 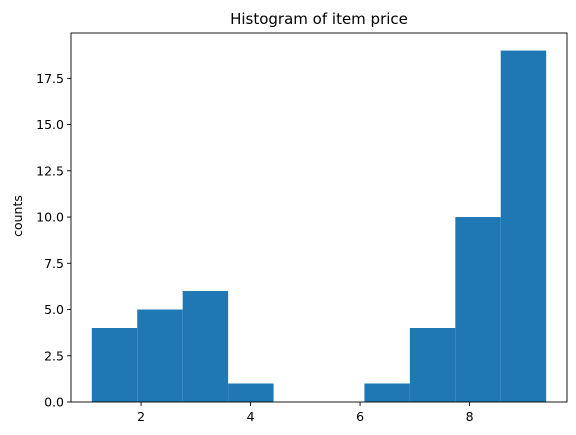 I want to click on y-tick-label: 15.0, so click(x=50, y=124).